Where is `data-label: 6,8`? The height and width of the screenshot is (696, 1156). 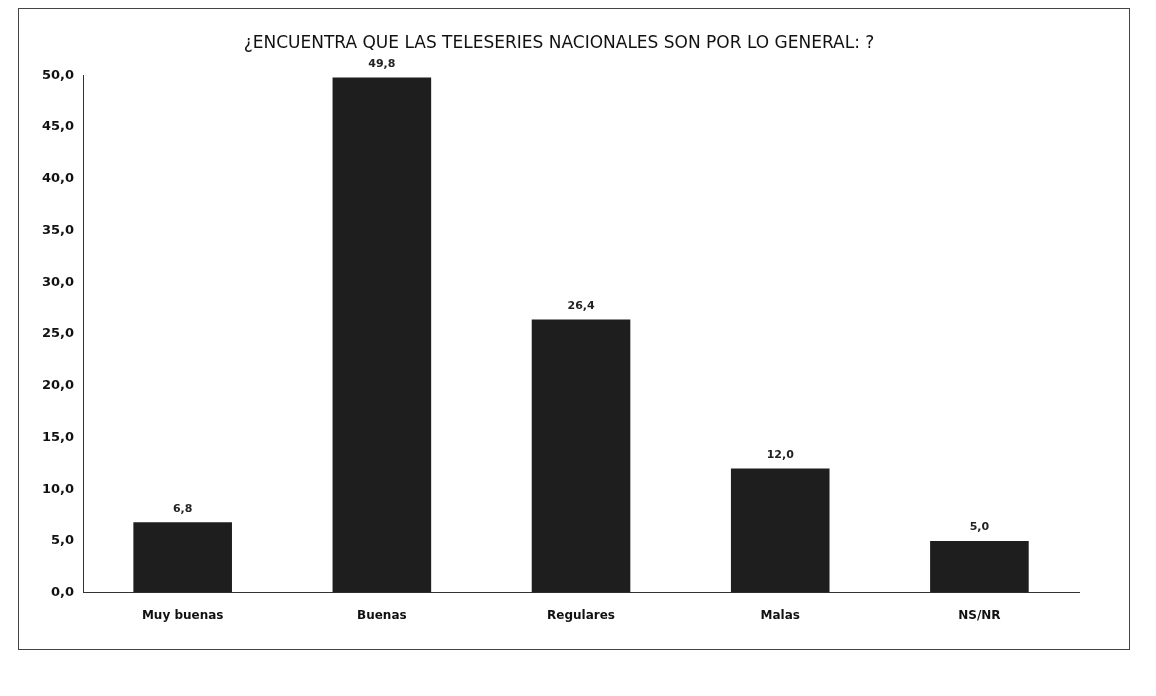
data-label: 6,8 is located at coordinates (182, 508).